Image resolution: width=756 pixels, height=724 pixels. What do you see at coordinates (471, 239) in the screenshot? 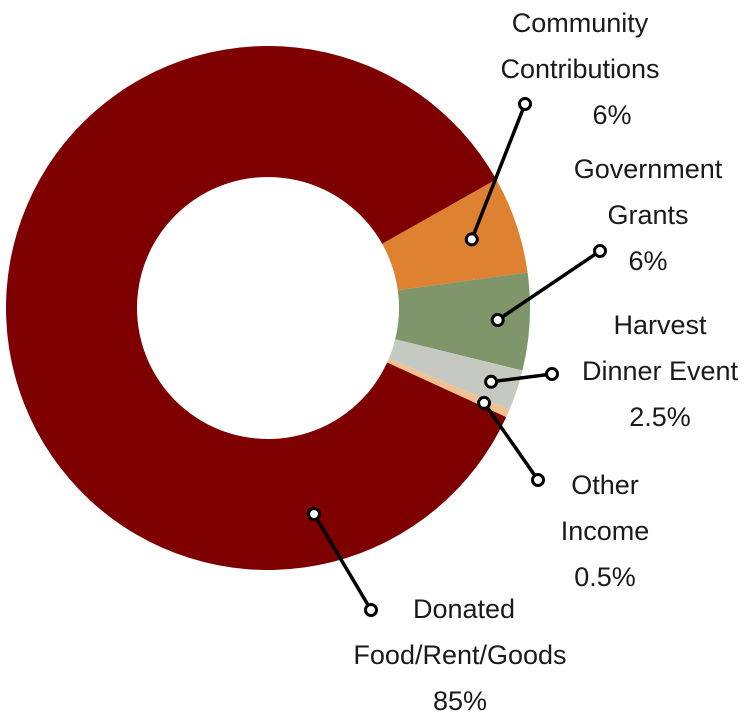
I see `leader-community-contributions-start-dot` at bounding box center [471, 239].